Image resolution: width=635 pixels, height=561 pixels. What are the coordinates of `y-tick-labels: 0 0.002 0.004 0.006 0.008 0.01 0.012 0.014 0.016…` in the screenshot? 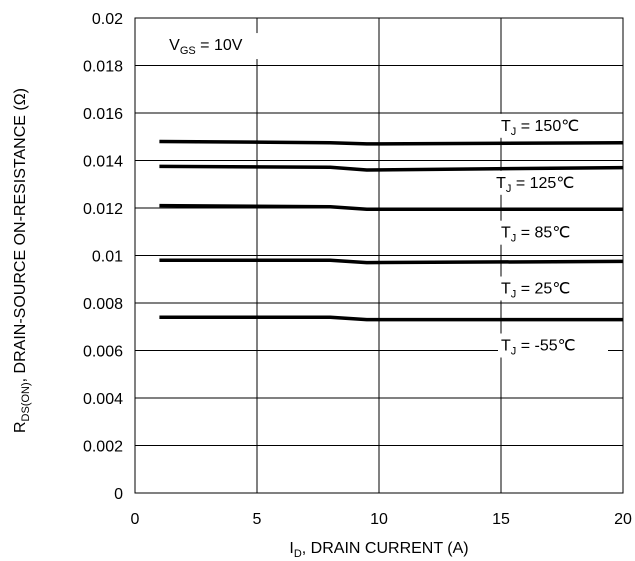 It's located at (103, 257).